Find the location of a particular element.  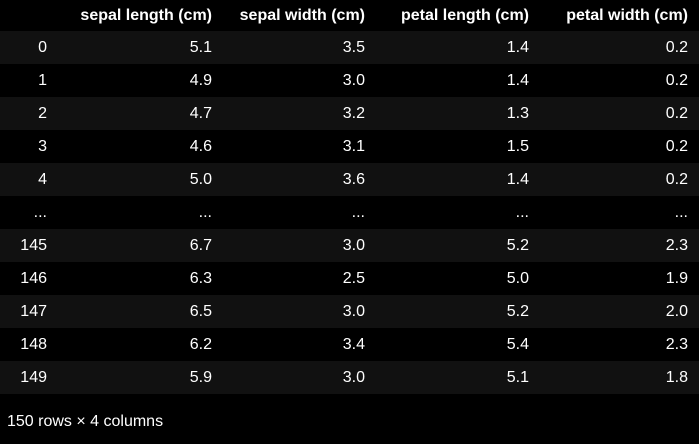

cell-petal-width: 1.9 is located at coordinates (676, 278).